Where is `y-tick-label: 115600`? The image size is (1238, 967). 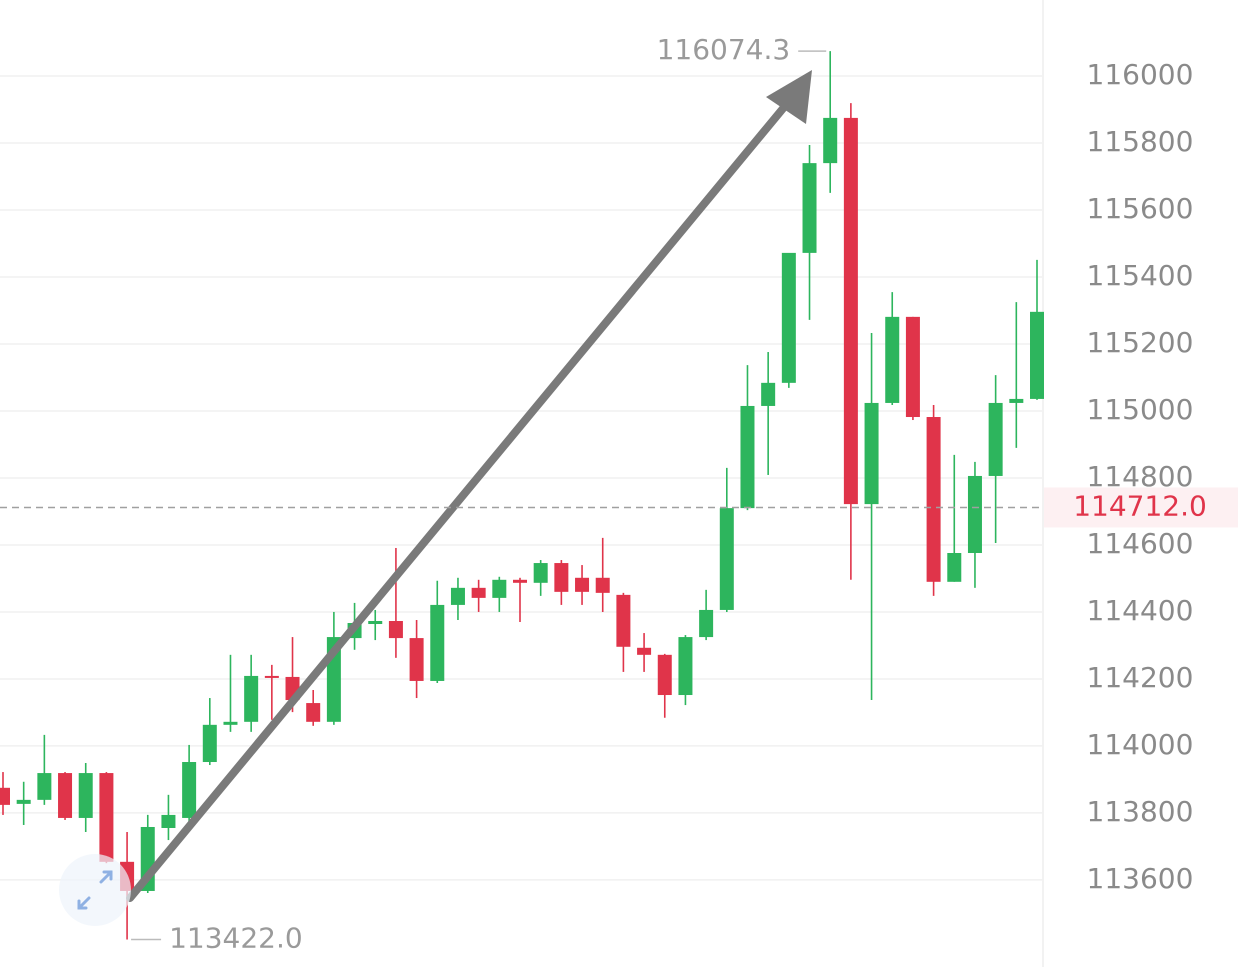 y-tick-label: 115600 is located at coordinates (1140, 208).